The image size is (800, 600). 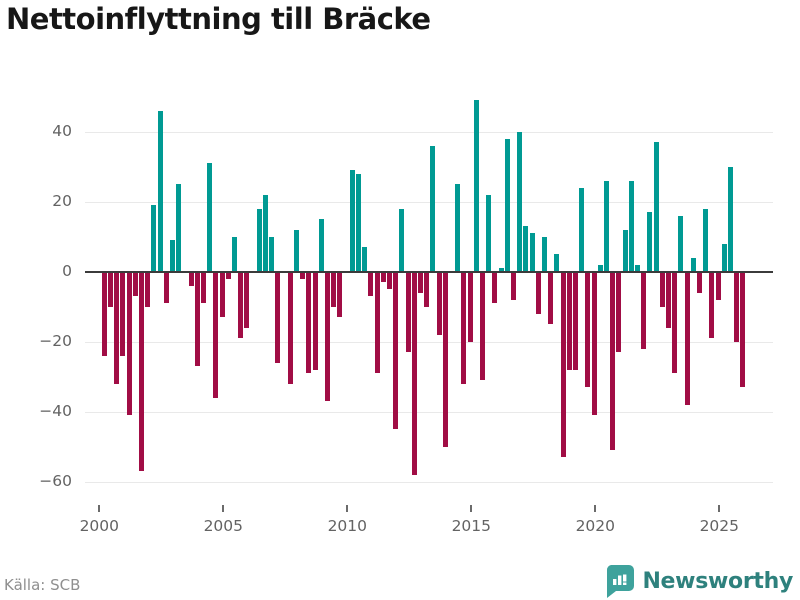 I want to click on y-axis-tick-label: −40, so click(x=55, y=411).